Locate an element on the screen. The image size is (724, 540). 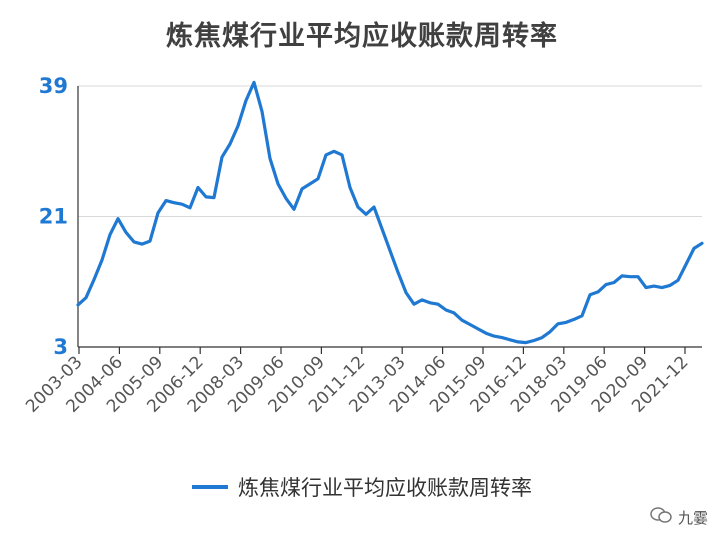
chart-title: 炼焦煤行业平均应收账款周转率 is located at coordinates (362, 36).